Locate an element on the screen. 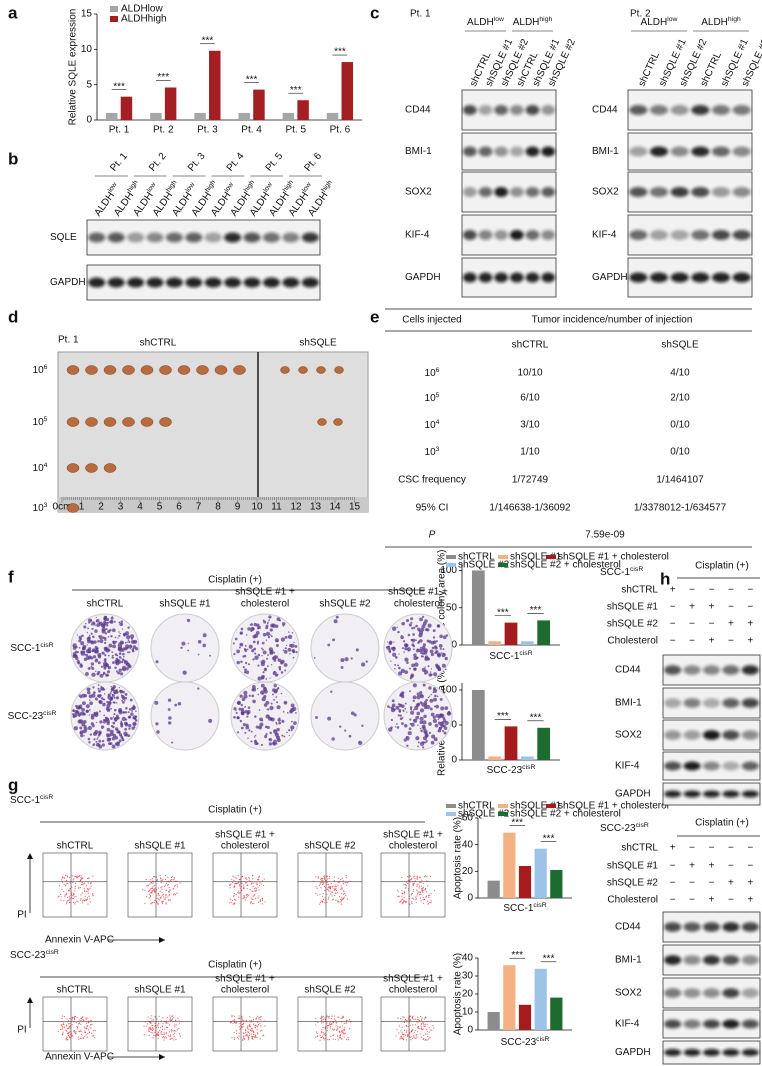 The image size is (762, 1066). blot-row-label: BMI-1 is located at coordinates (628, 703).